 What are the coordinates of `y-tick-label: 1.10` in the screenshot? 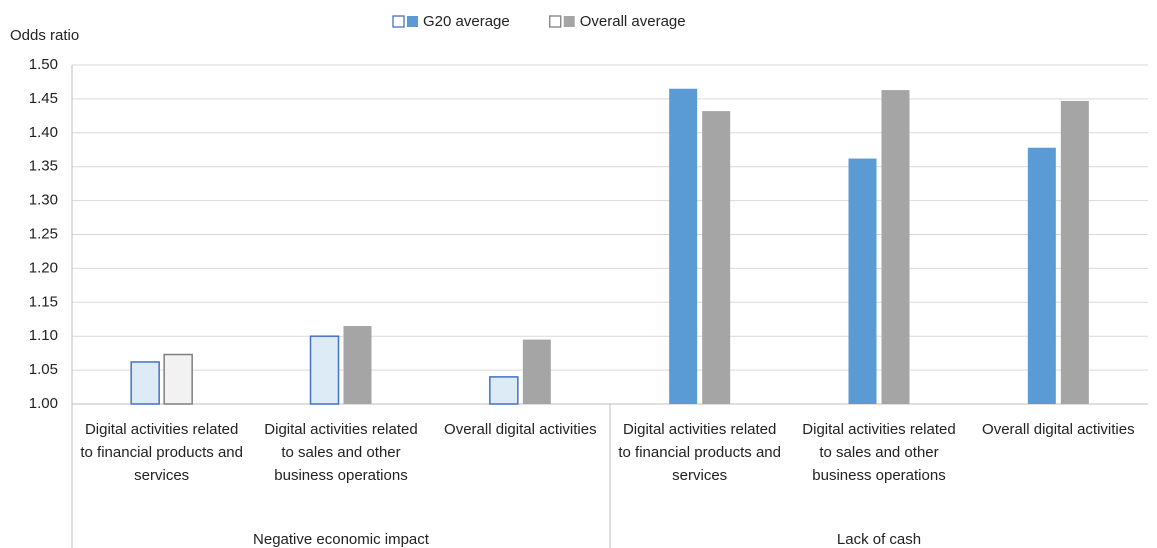 It's located at (43, 335).